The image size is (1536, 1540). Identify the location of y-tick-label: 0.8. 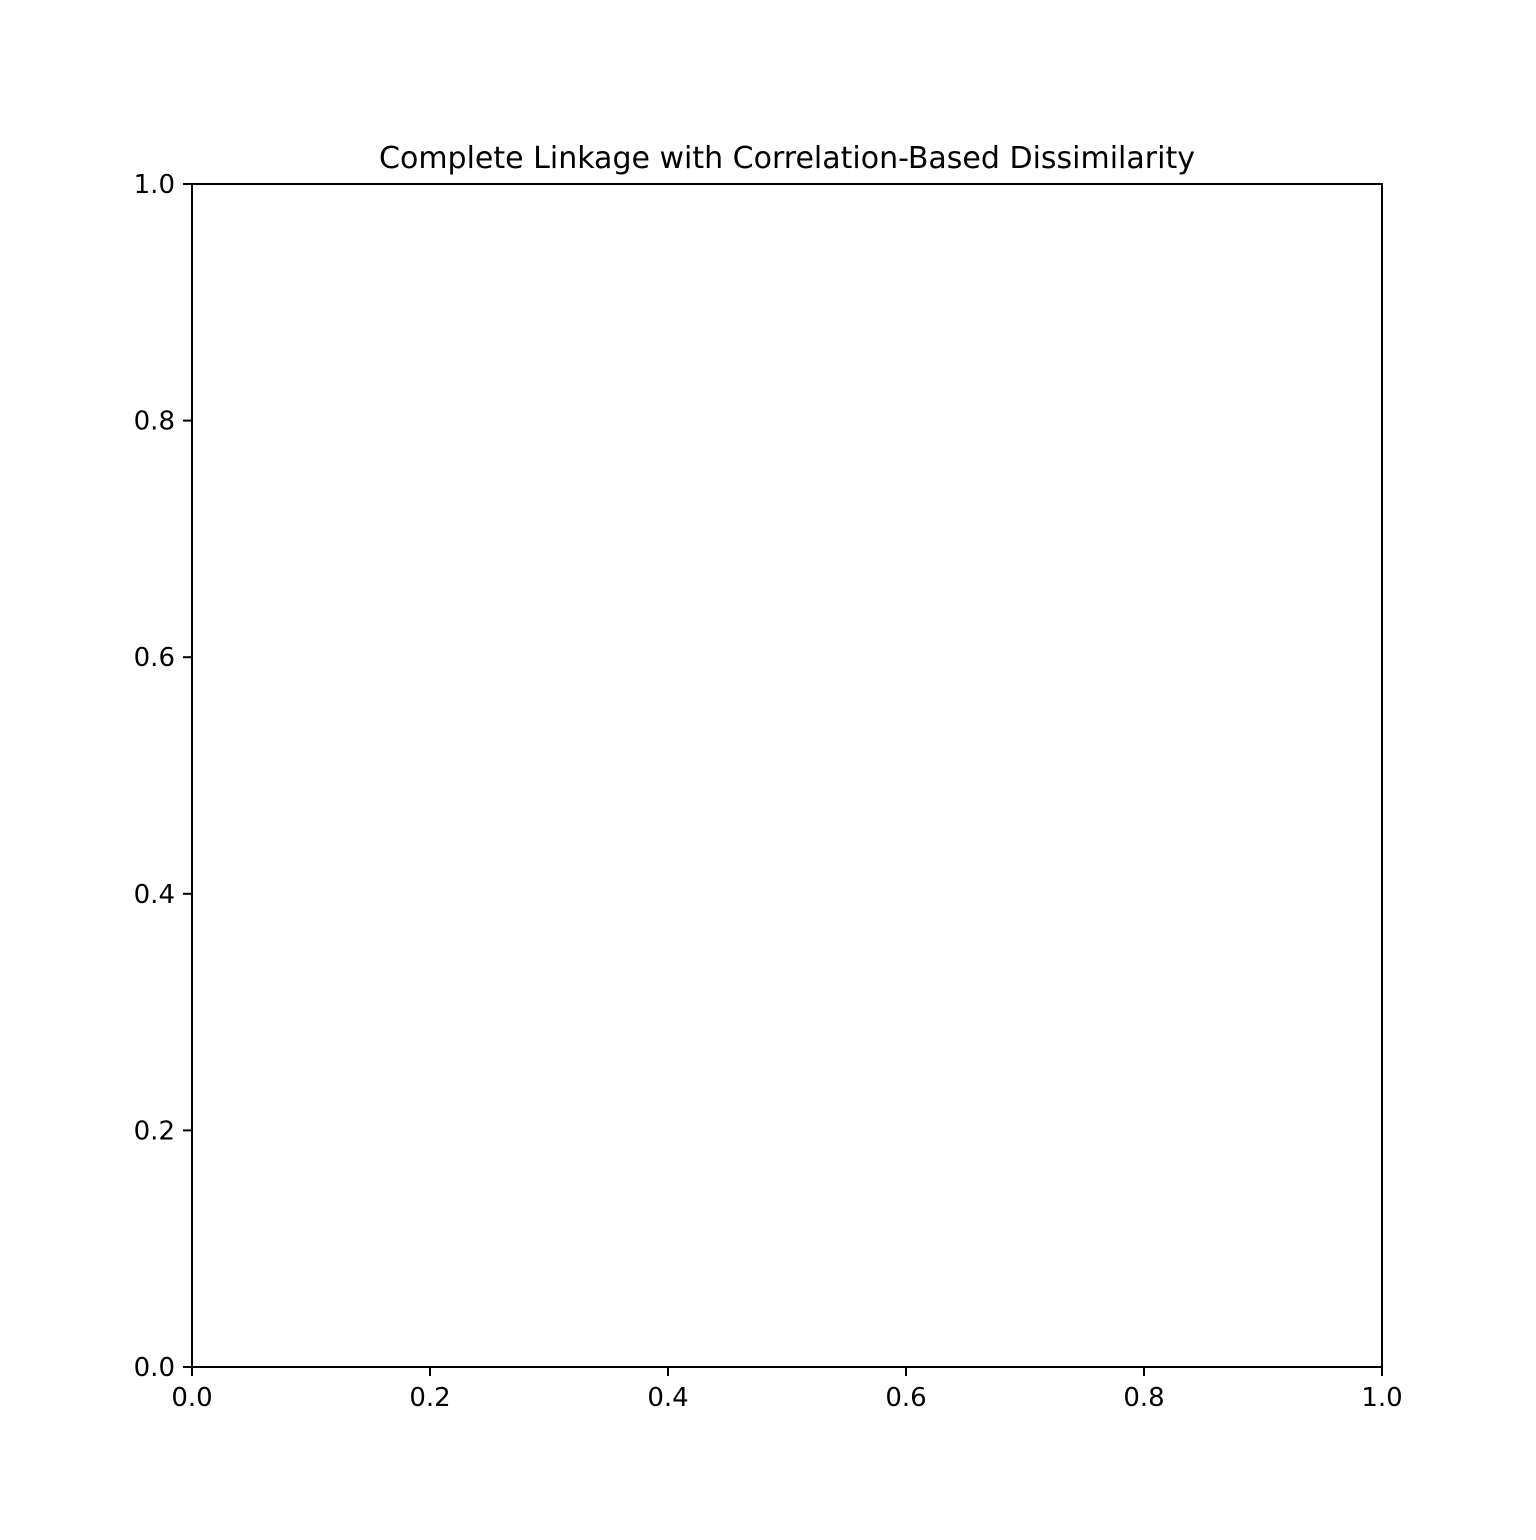
(154, 422).